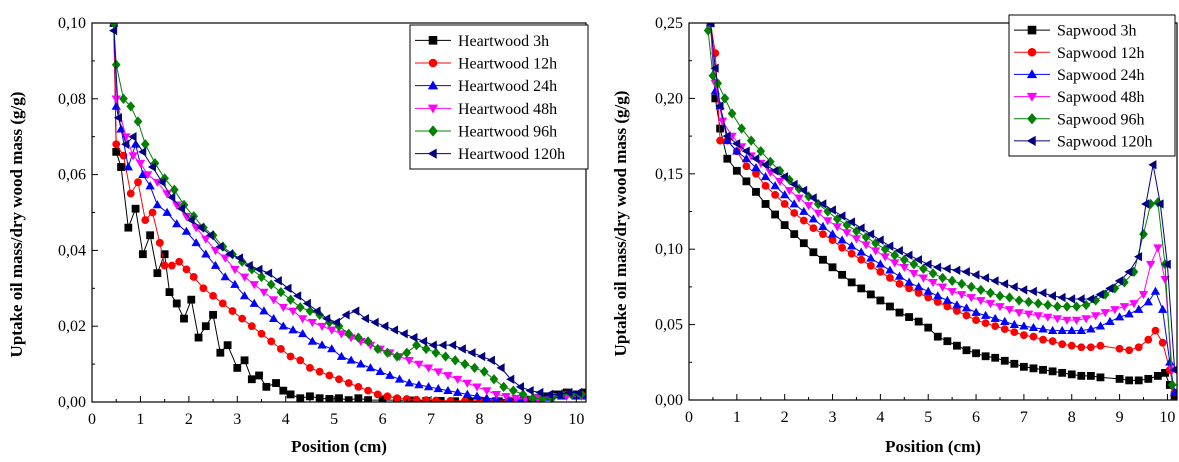 The image size is (1179, 462). Describe the element at coordinates (140, 419) in the screenshot. I see `x-tick-label: 1` at that location.